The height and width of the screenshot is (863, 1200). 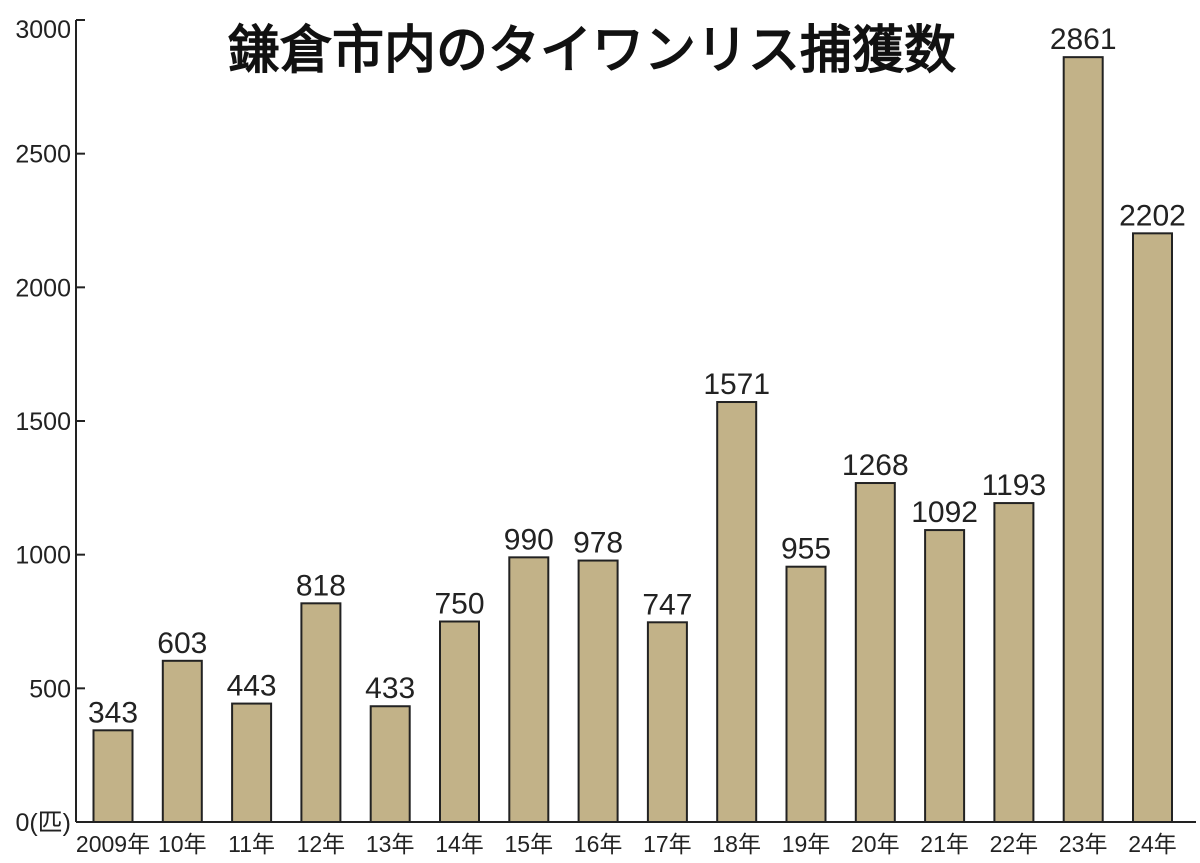 I want to click on bar-value-label: 750, so click(x=459, y=604).